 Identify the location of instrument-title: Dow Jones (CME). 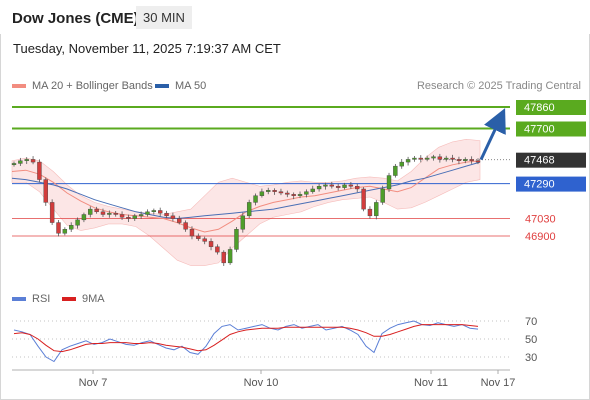
(75, 18).